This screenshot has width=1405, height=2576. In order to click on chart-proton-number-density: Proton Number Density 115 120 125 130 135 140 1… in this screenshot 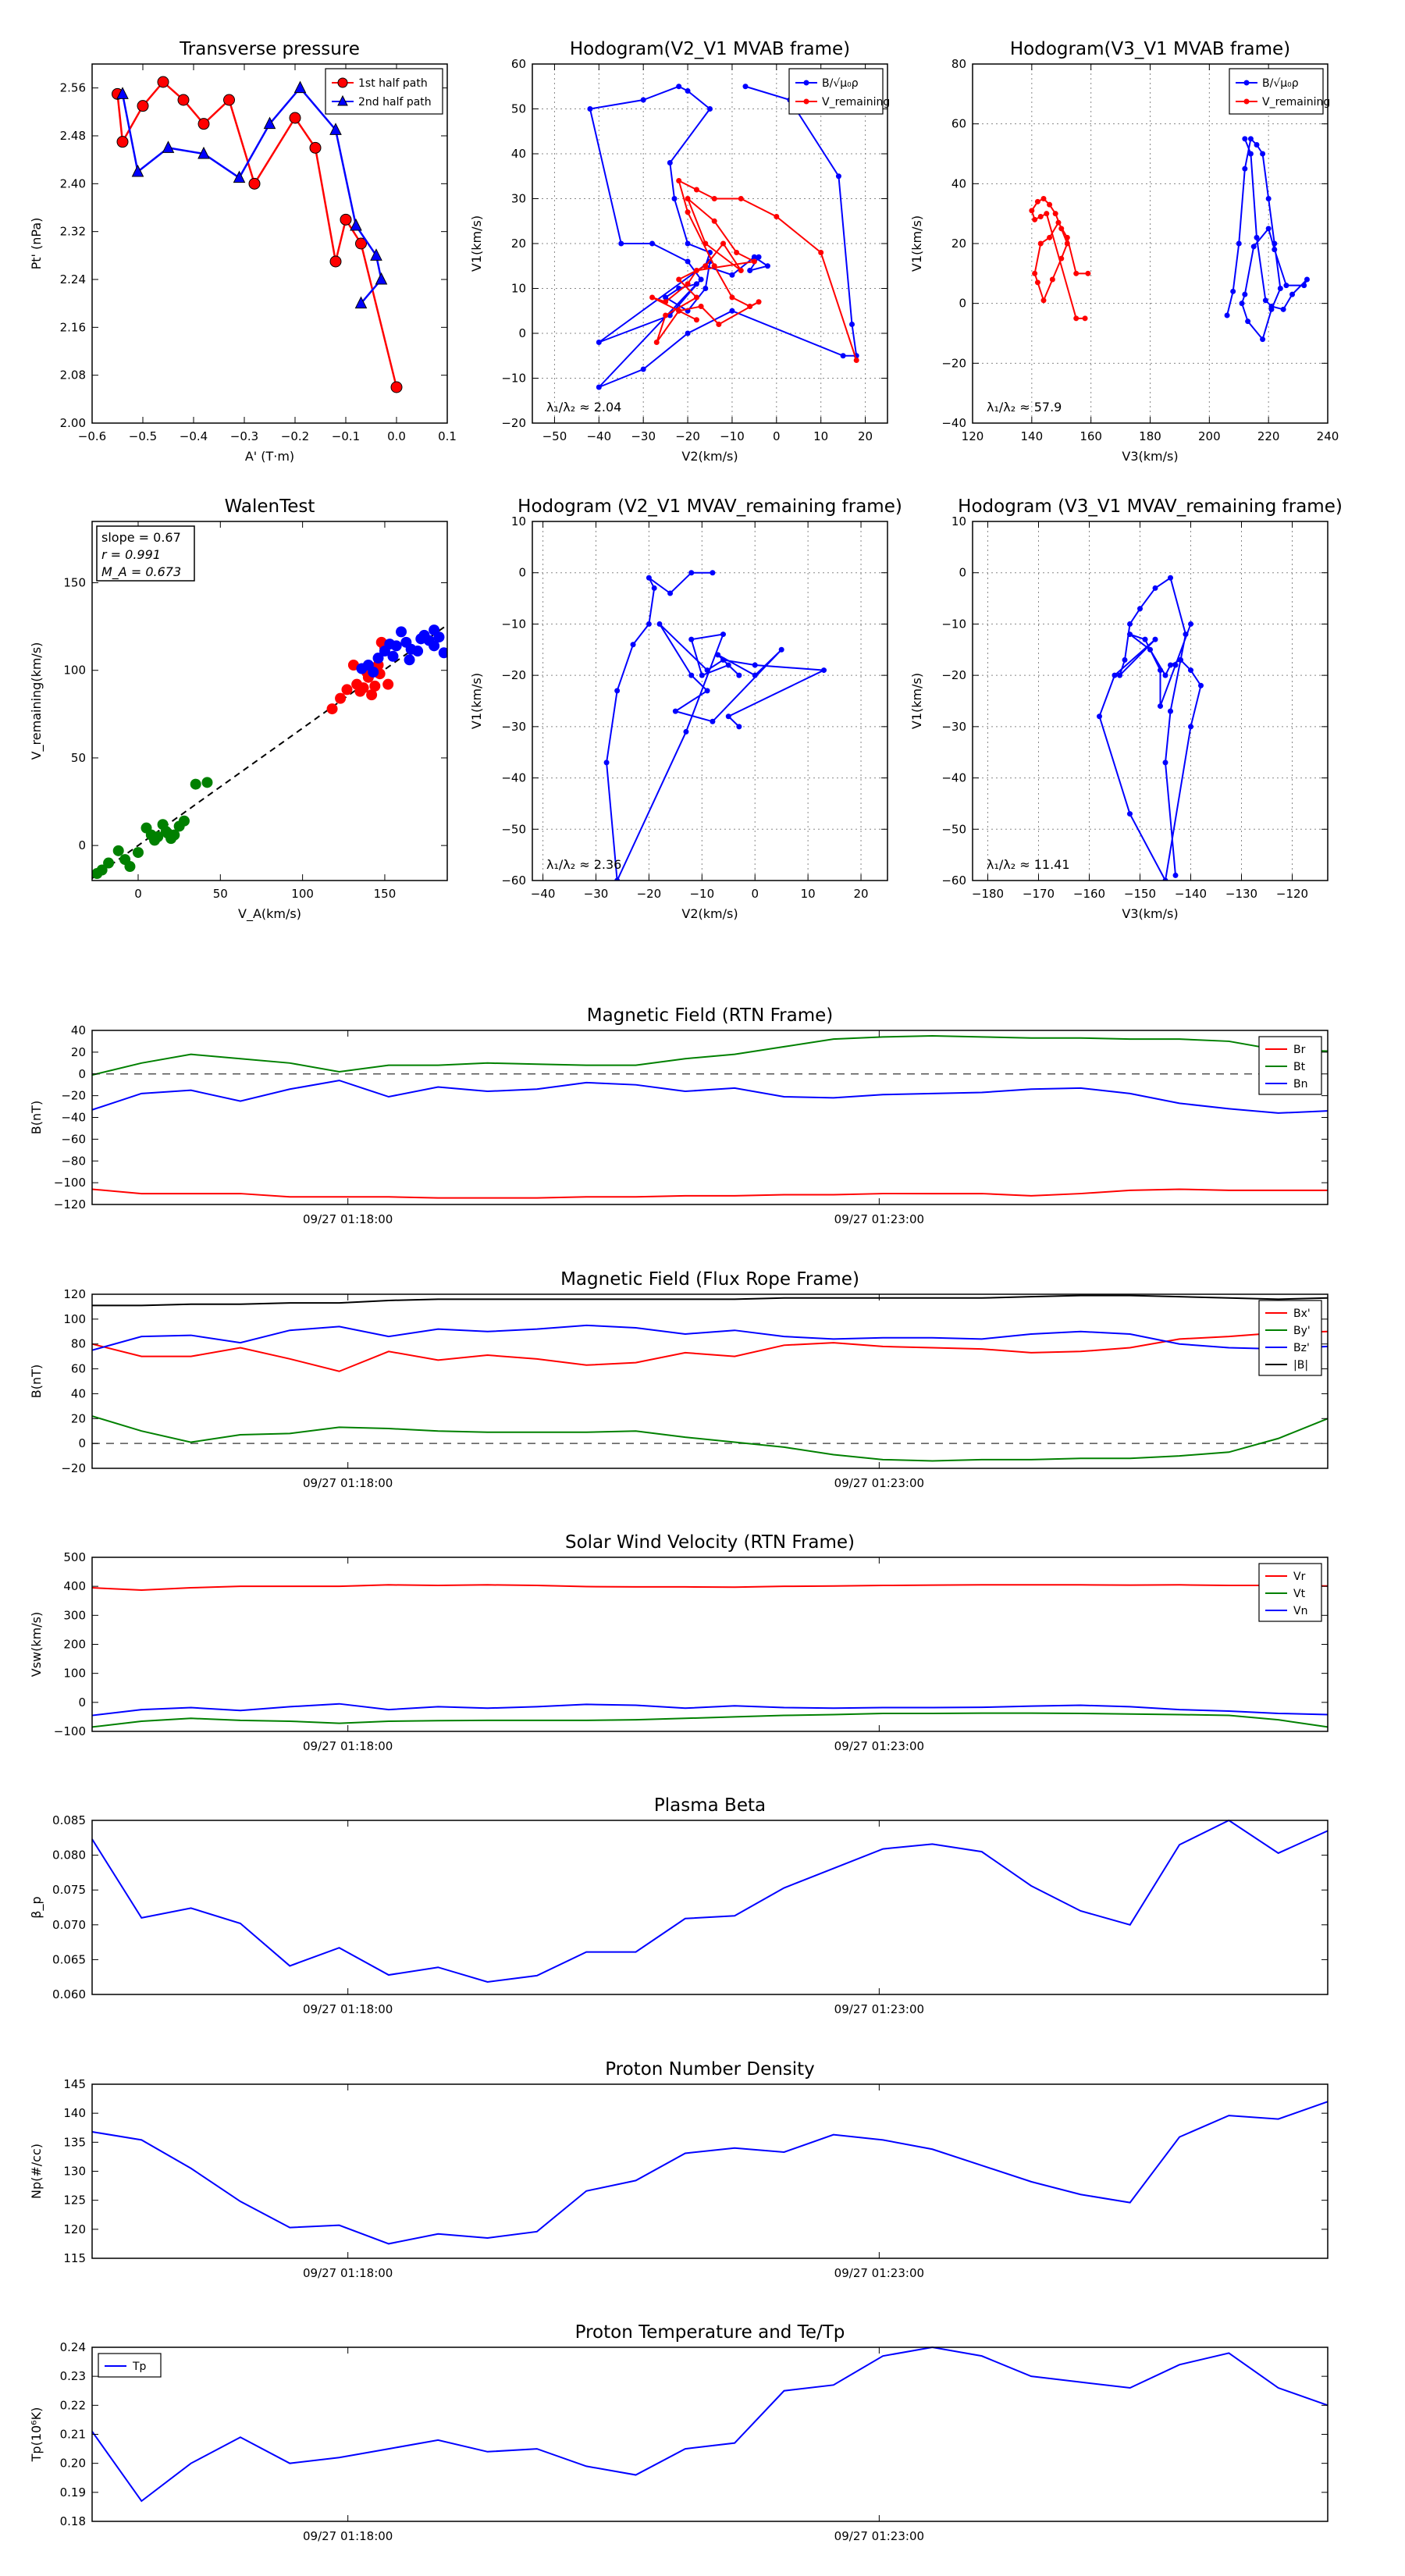, I will do `click(679, 2169)`.